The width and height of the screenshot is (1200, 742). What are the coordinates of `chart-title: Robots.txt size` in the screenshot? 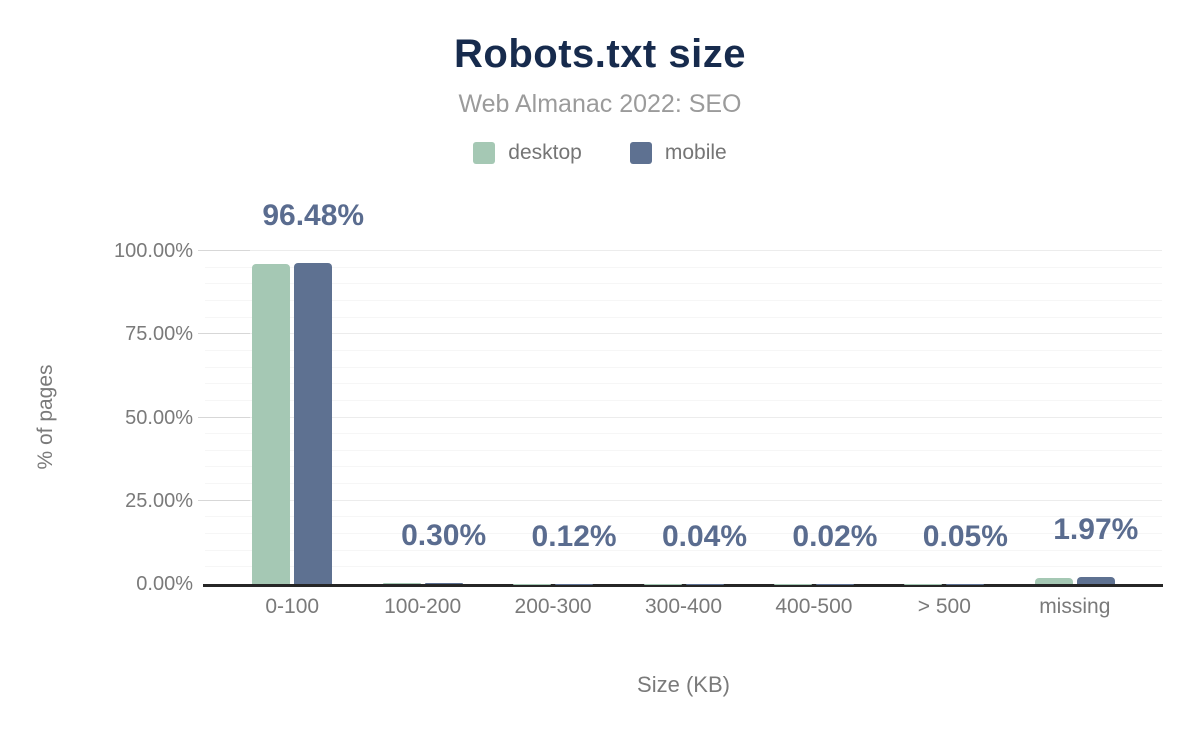 It's located at (600, 54).